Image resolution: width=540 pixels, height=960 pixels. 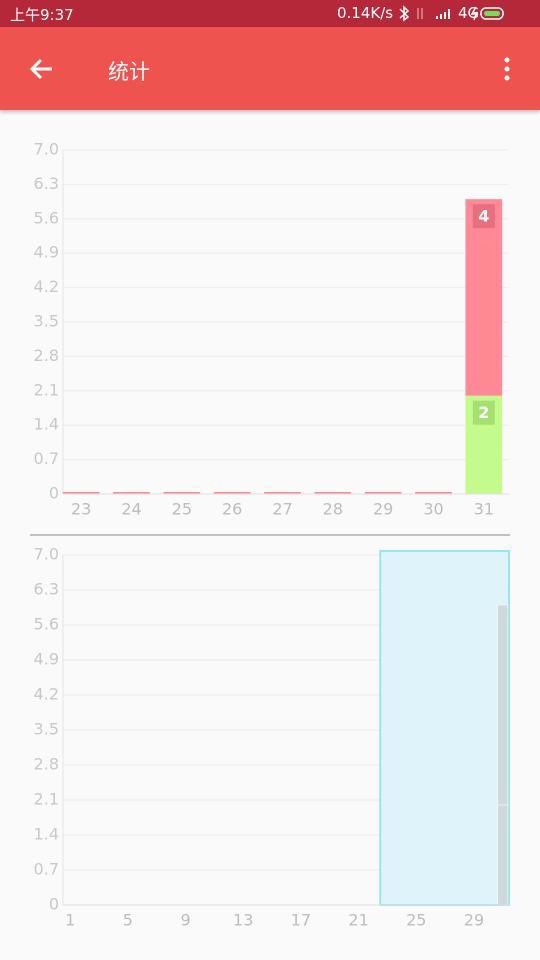 I want to click on status-bar: 上午9:37 0.14K/s 4G, so click(x=270, y=13).